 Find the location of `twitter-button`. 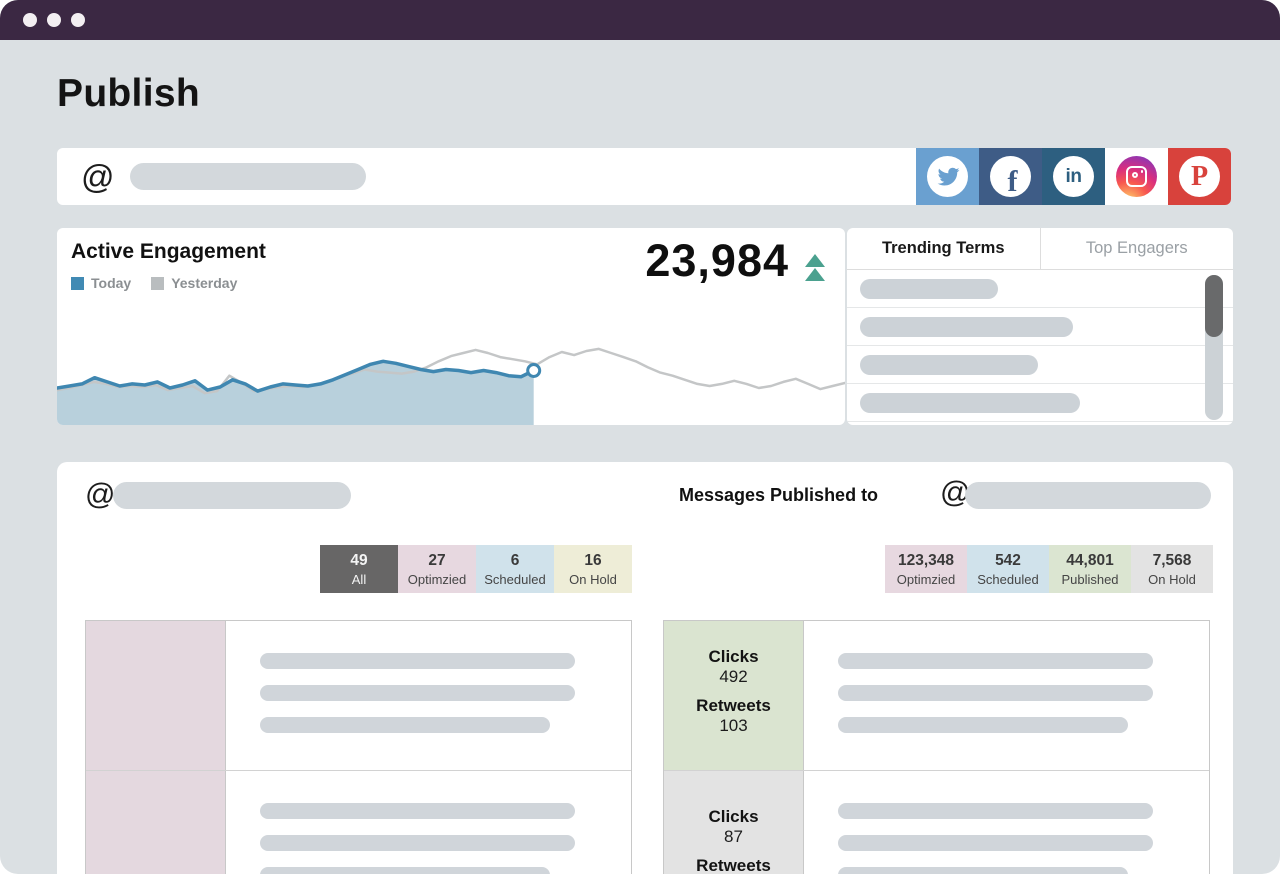

twitter-button is located at coordinates (947, 176).